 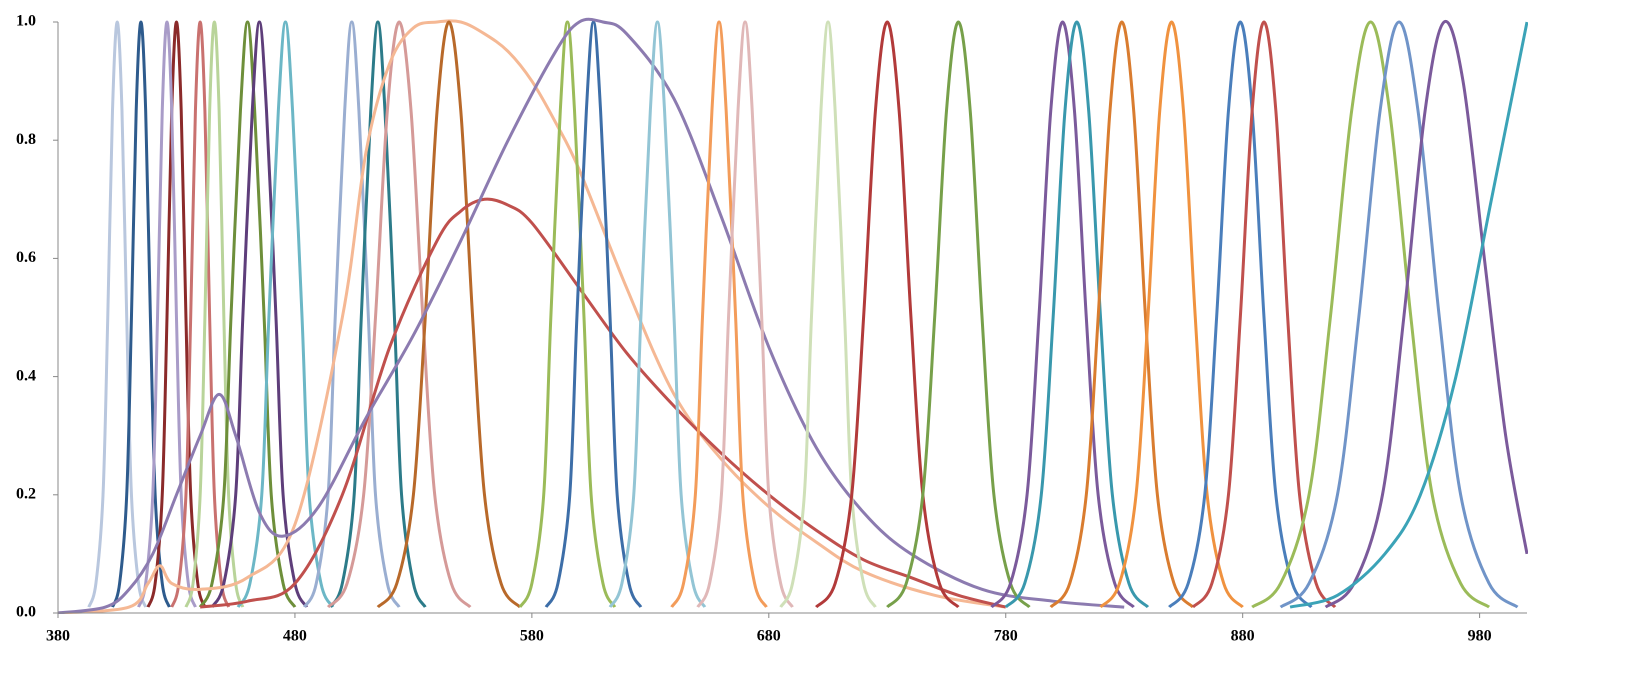 I want to click on y-tick-label: 0.8, so click(x=26, y=139).